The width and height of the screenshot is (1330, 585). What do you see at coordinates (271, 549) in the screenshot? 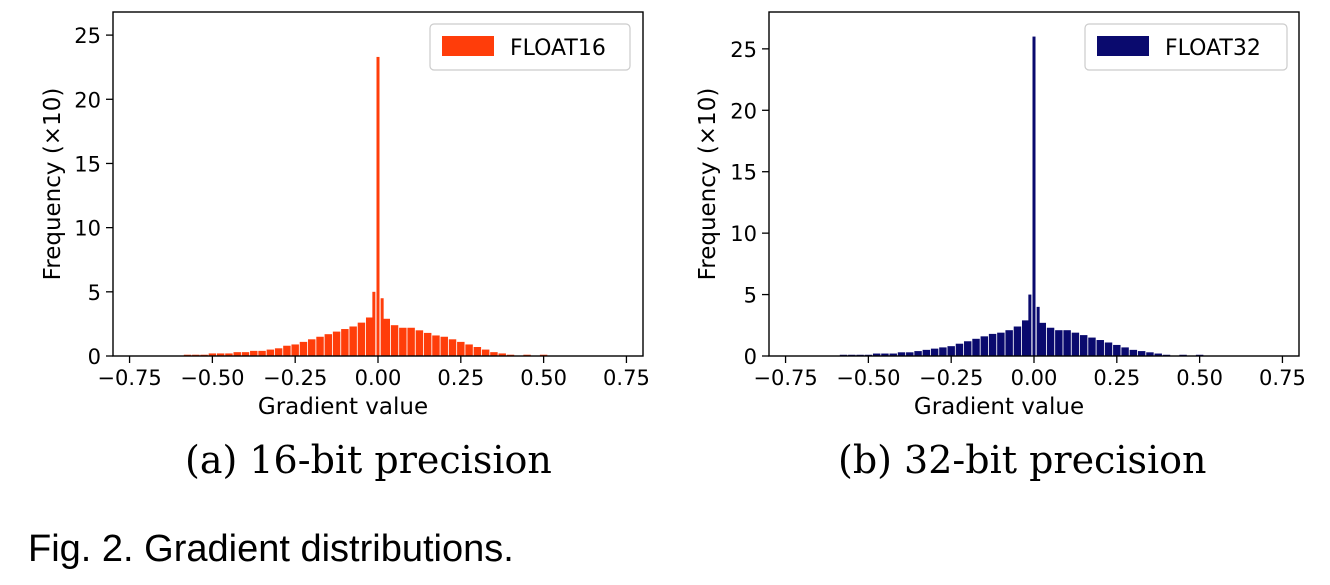
I see `figure-caption: Fig. 2. Gradient distributions.` at bounding box center [271, 549].